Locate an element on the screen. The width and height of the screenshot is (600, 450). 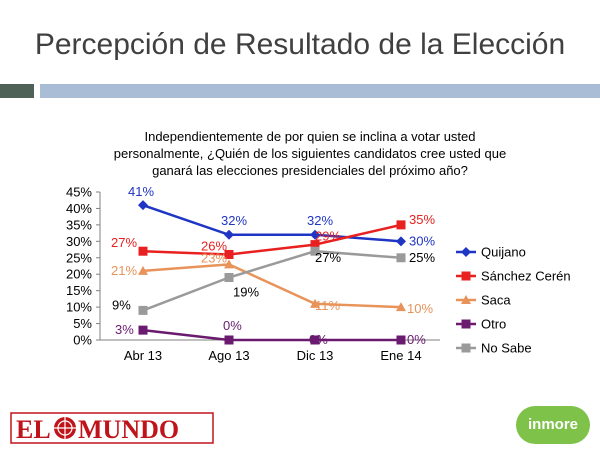
svg-text: MUNDO is located at coordinates (128, 429).